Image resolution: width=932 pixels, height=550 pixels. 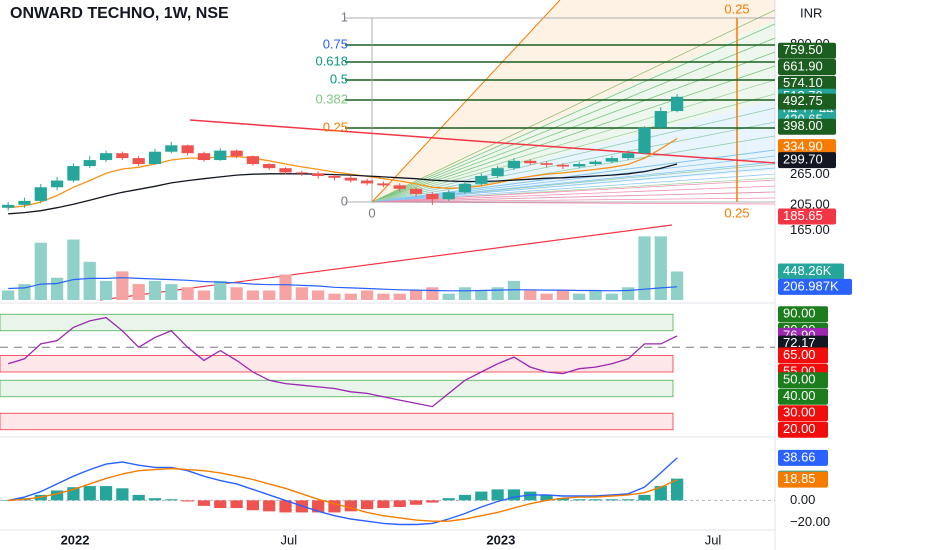 I want to click on fan-area, so click(x=573, y=111).